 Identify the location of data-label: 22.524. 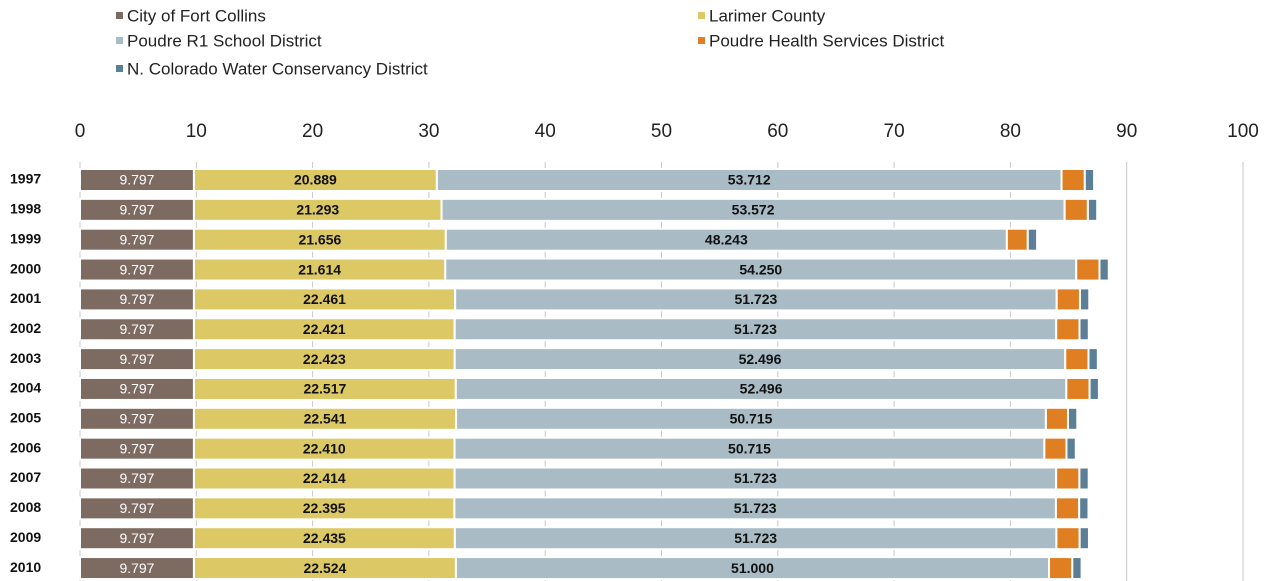
(325, 568).